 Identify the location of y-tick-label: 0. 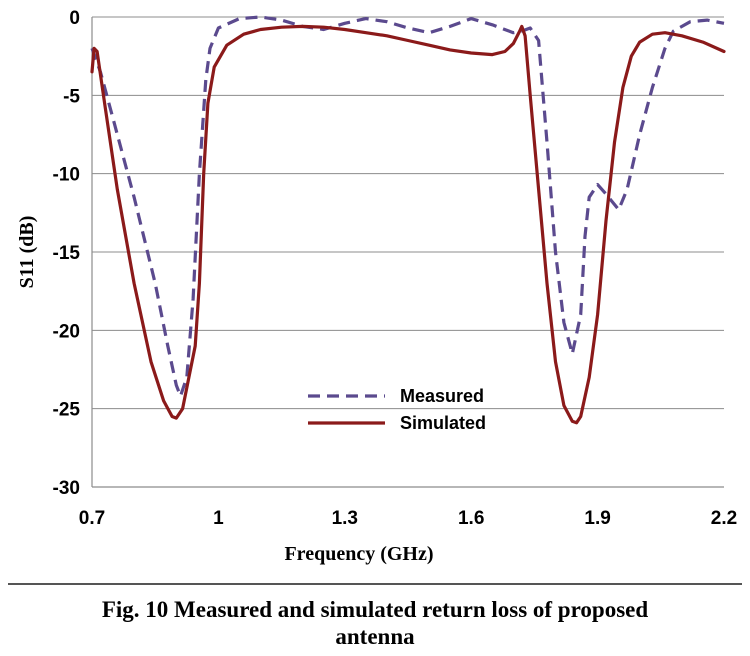
(74, 18).